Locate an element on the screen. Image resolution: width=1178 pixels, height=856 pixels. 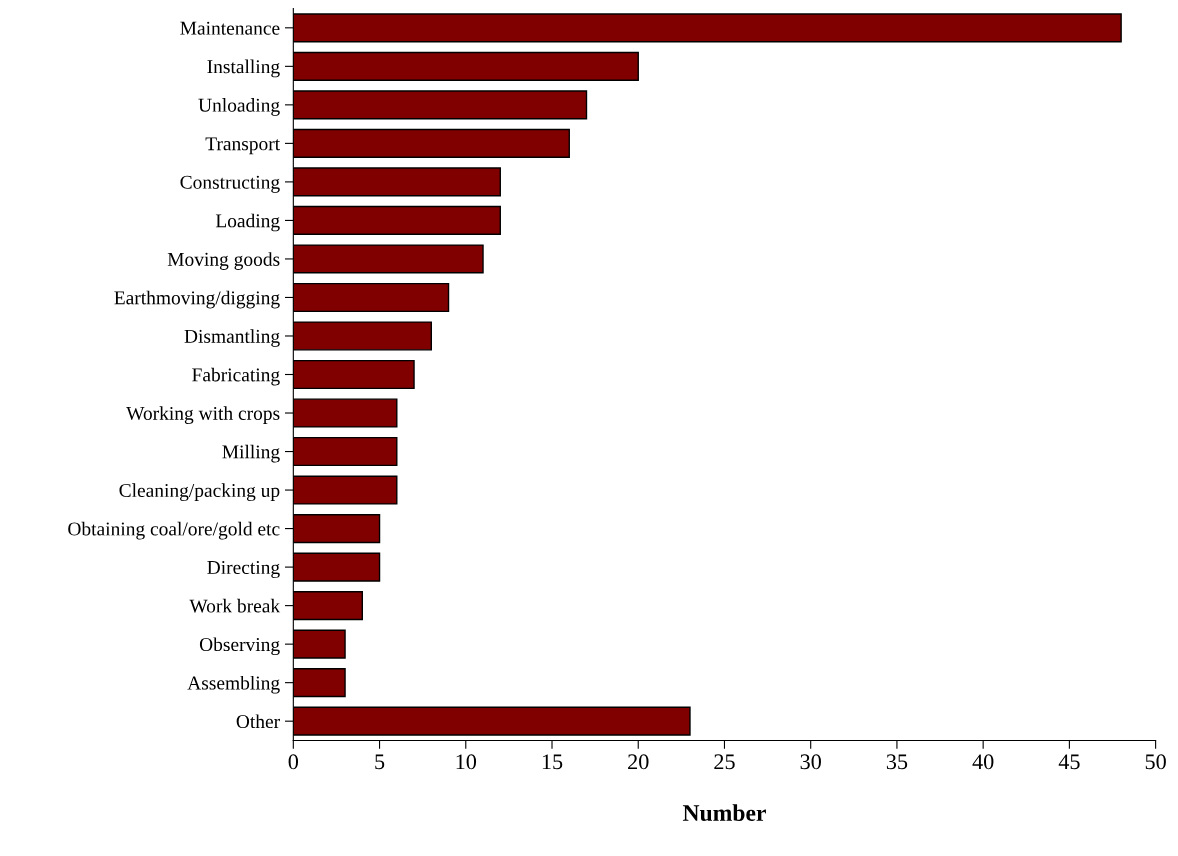
x-tick-label: 5 is located at coordinates (380, 762).